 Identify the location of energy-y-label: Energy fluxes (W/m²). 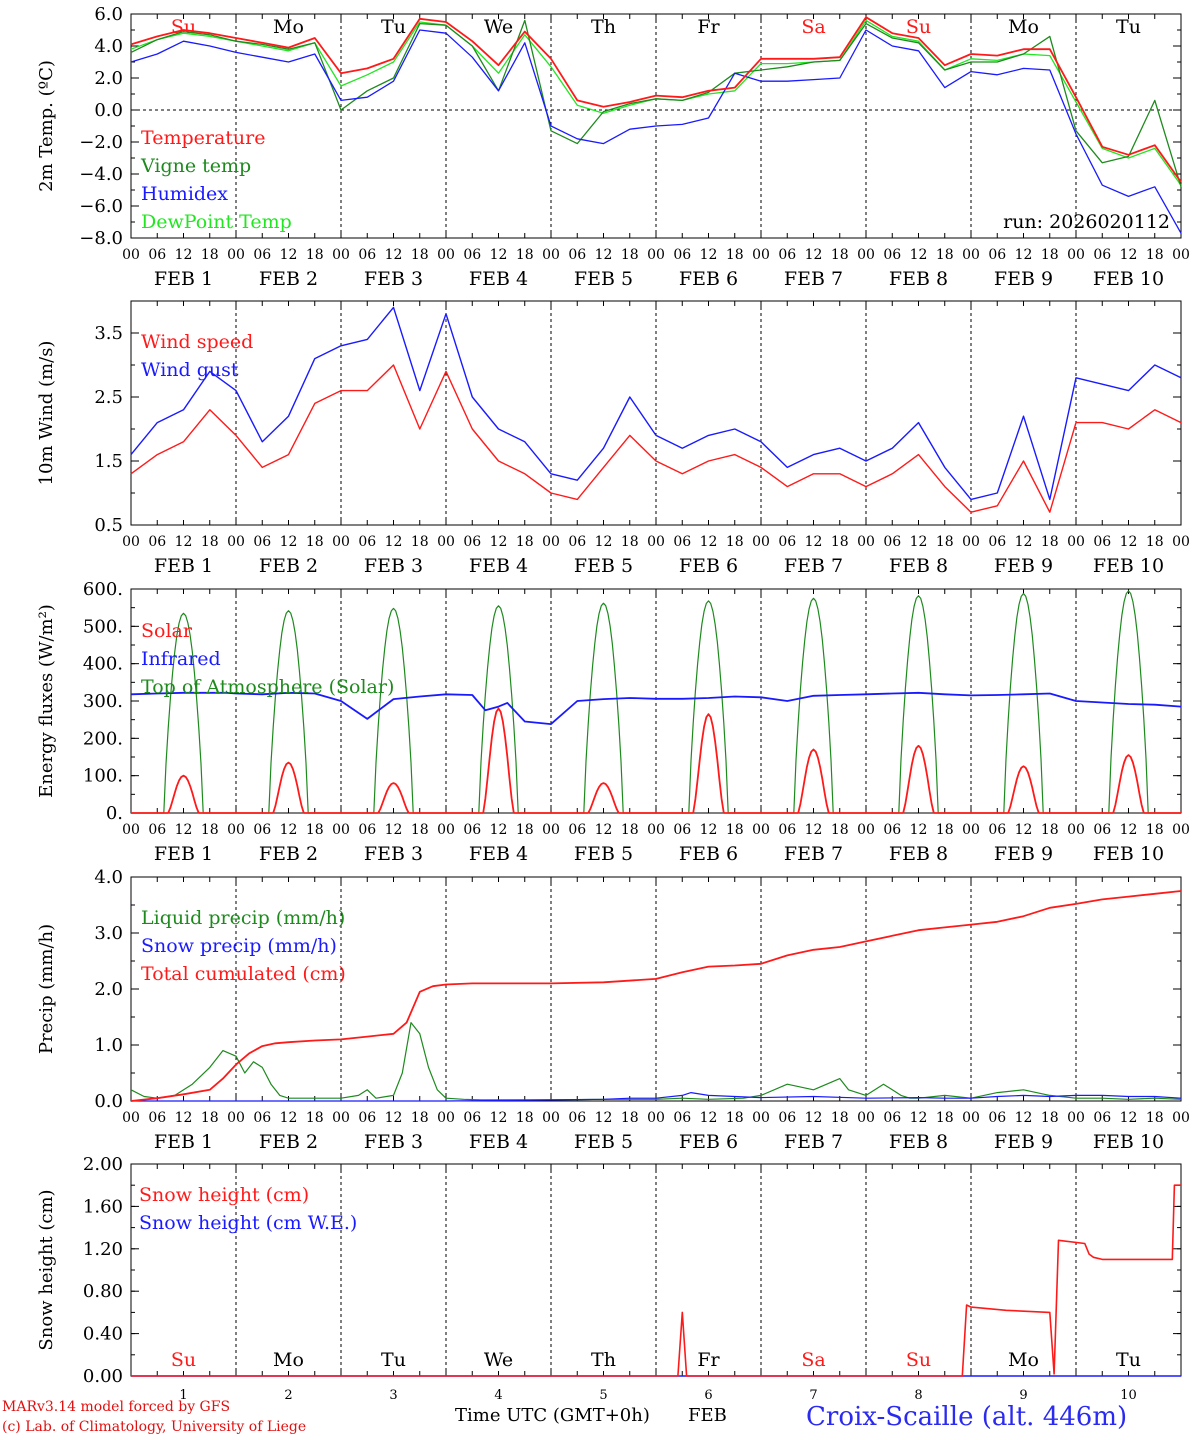
(46, 701).